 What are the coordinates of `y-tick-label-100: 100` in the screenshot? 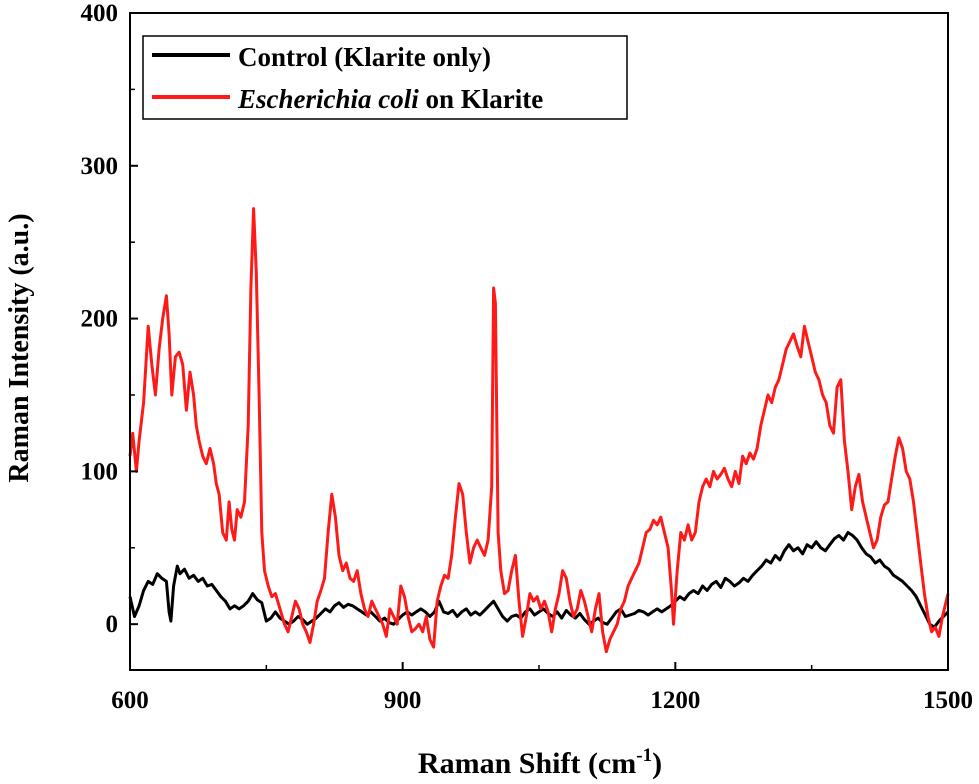 It's located at (100, 471).